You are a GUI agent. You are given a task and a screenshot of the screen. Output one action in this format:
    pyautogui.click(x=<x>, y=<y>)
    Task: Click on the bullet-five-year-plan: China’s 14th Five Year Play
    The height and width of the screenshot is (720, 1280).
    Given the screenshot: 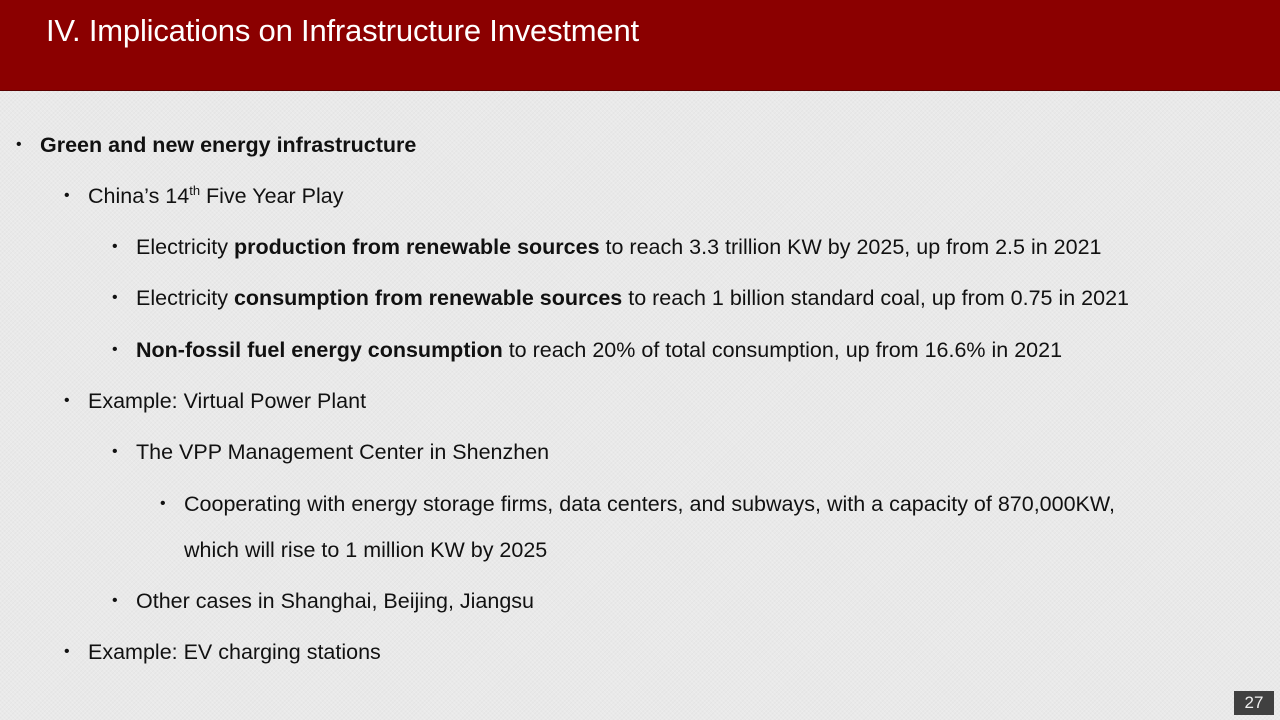 What is the action you would take?
    pyautogui.click(x=215, y=196)
    